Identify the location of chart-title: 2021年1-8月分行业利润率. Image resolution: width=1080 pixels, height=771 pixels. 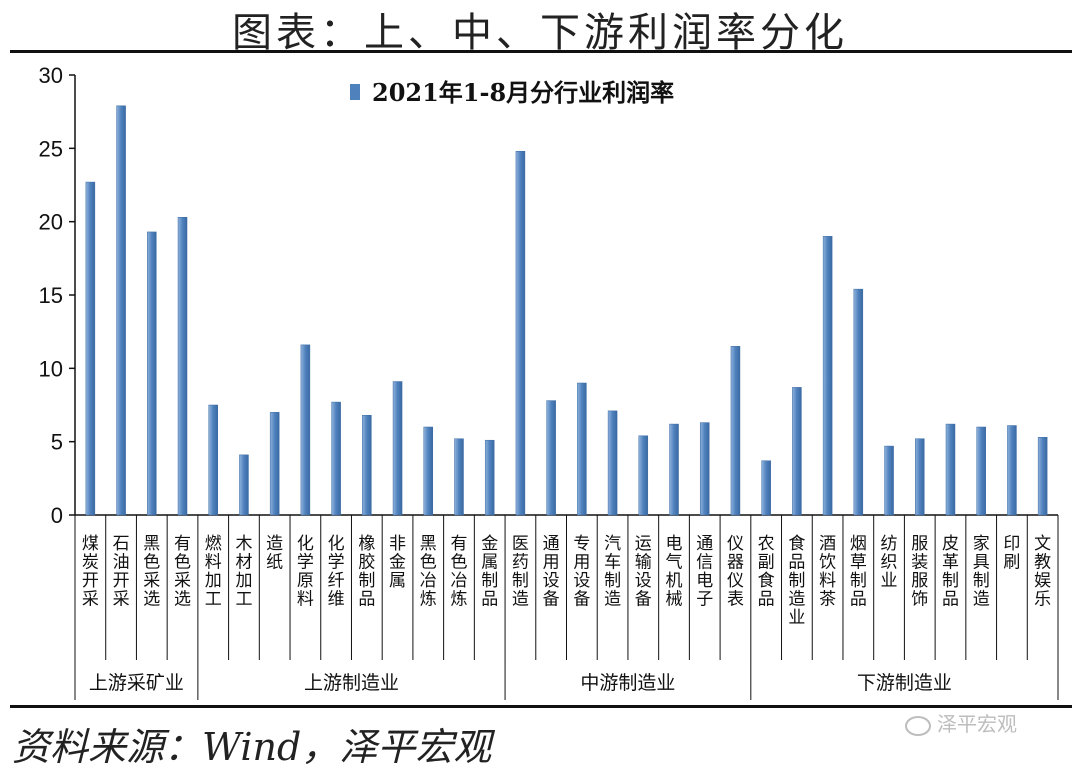
(523, 92).